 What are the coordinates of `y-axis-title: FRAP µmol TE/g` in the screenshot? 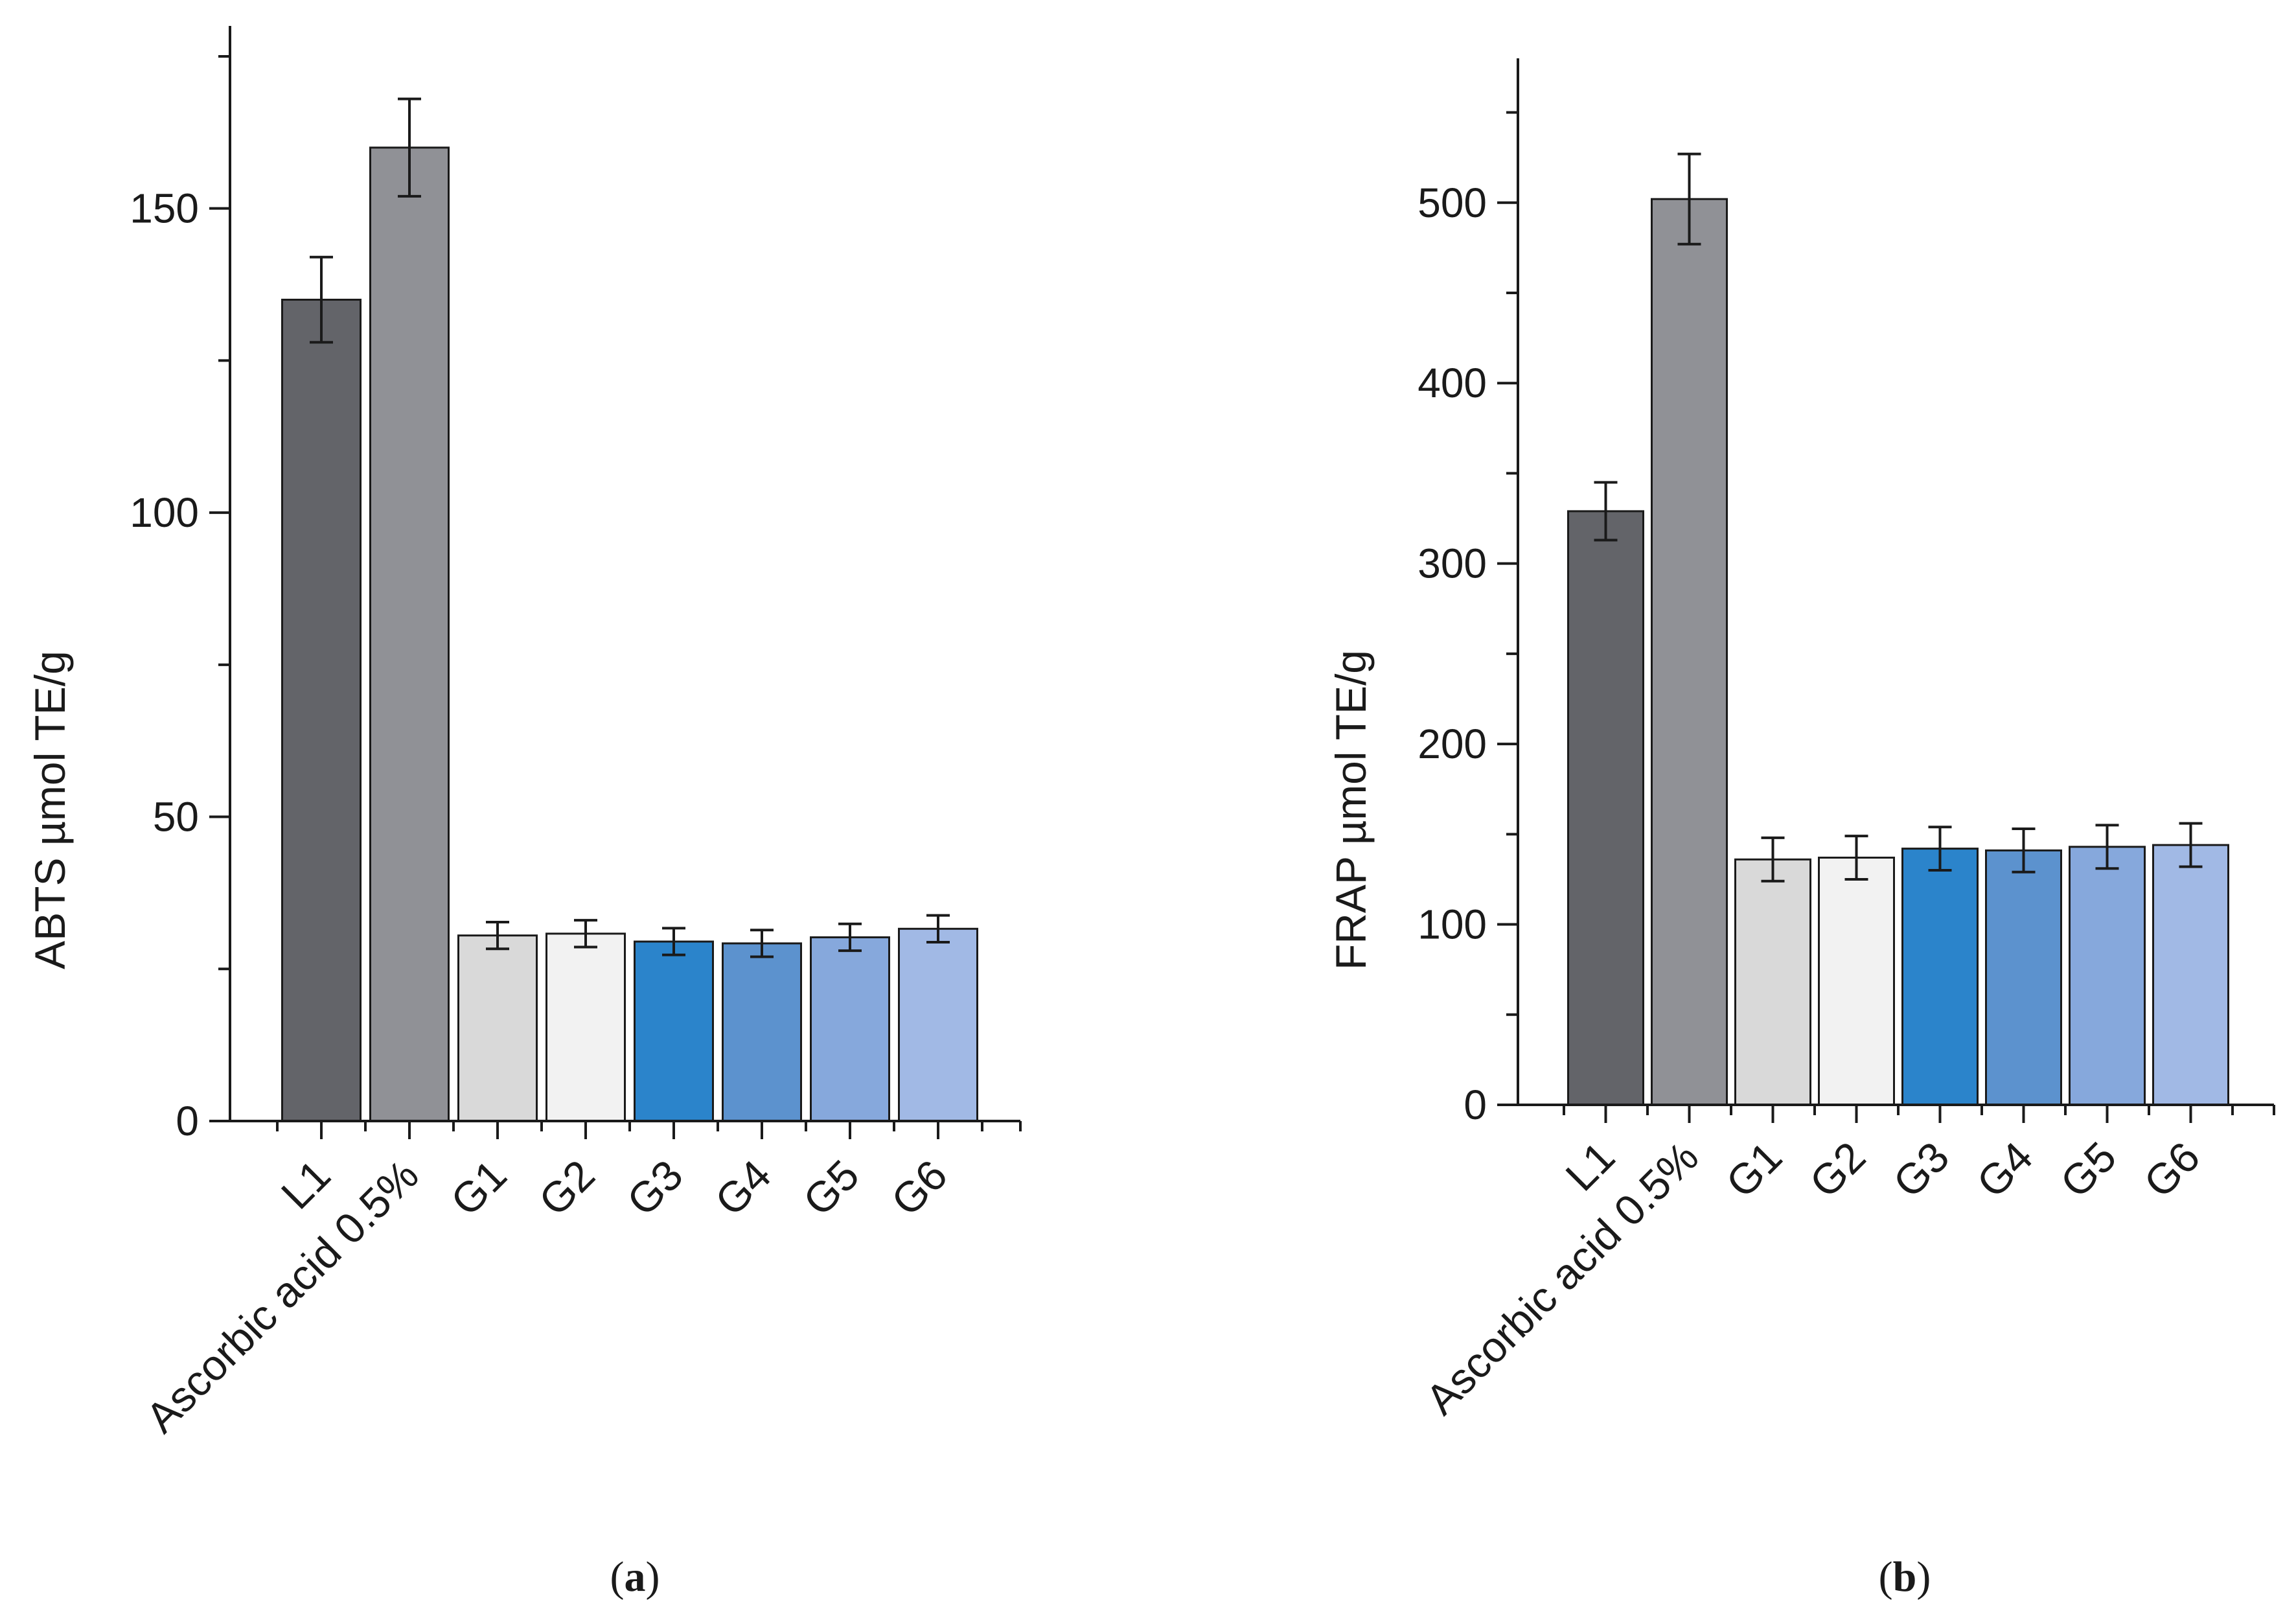 It's located at (1351, 810).